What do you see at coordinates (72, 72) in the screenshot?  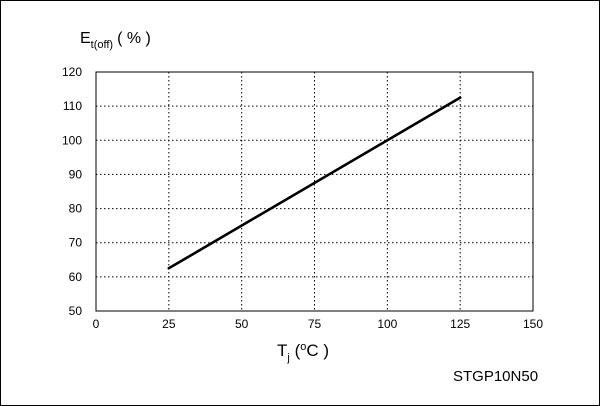 I see `y-tick-label: 120` at bounding box center [72, 72].